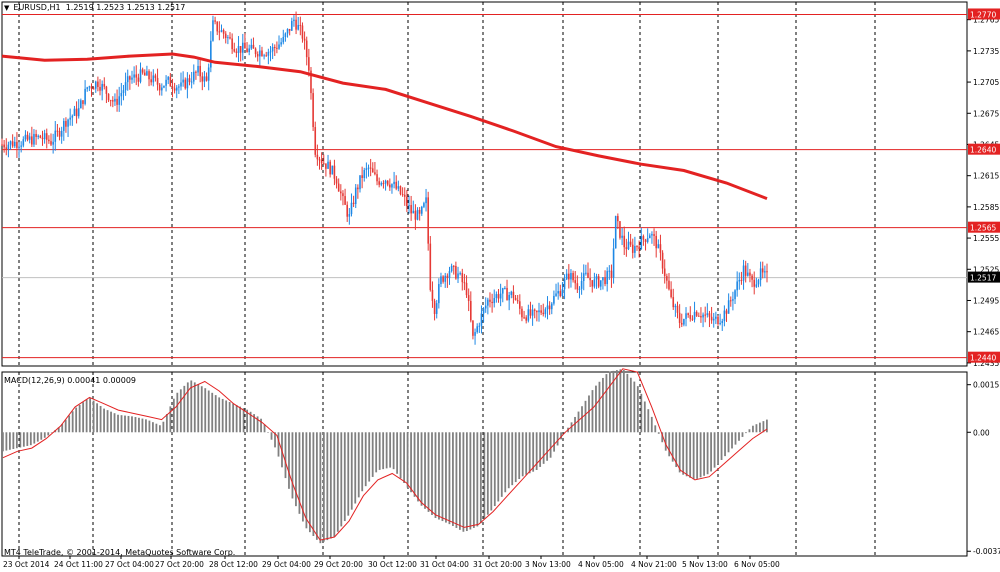 Image resolution: width=1000 pixels, height=572 pixels. What do you see at coordinates (986, 51) in the screenshot?
I see `price-tick-label: 1.2735` at bounding box center [986, 51].